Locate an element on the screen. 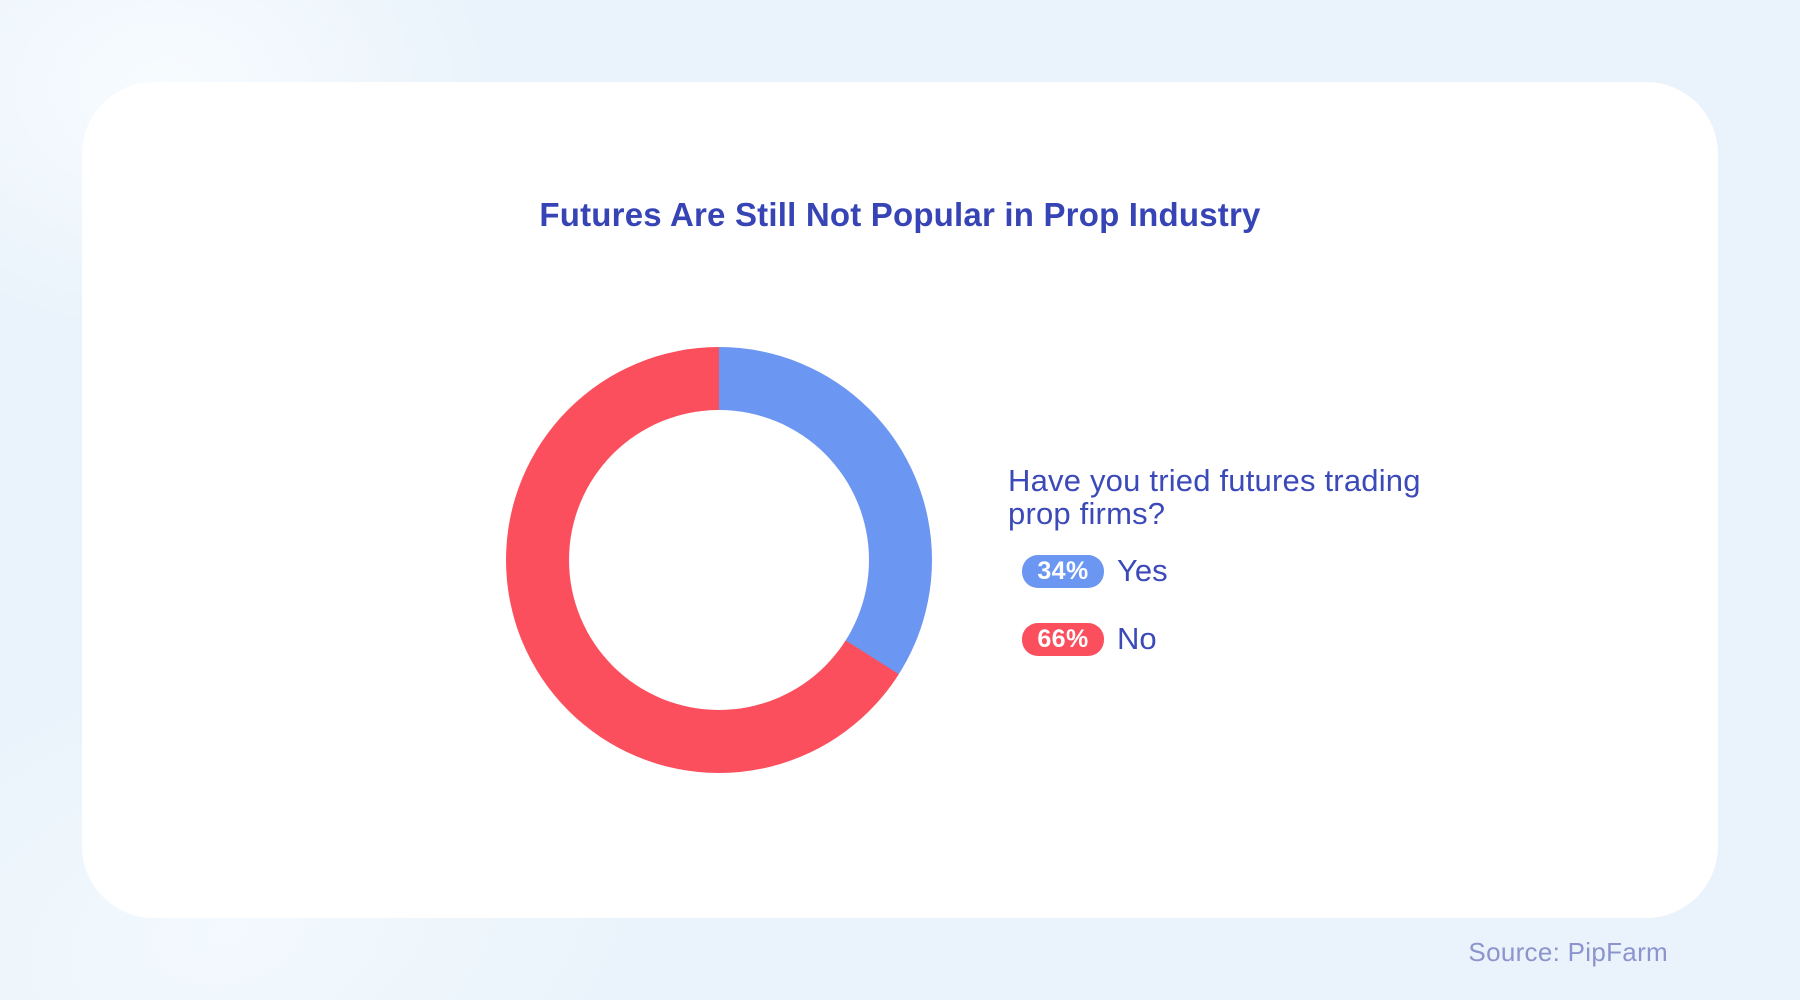 Image resolution: width=1800 pixels, height=1000 pixels. legend-label: No is located at coordinates (1137, 638).